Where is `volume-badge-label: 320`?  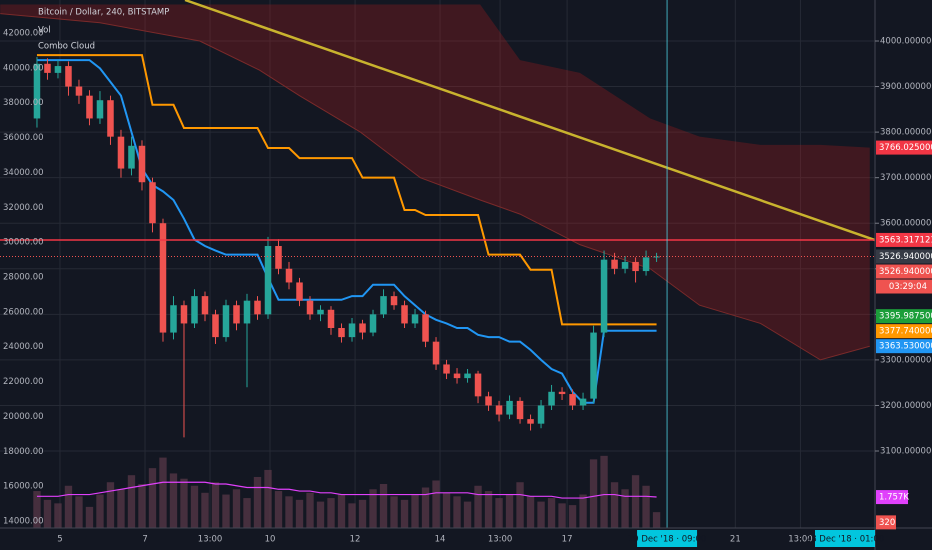 volume-badge-label: 320 is located at coordinates (887, 523).